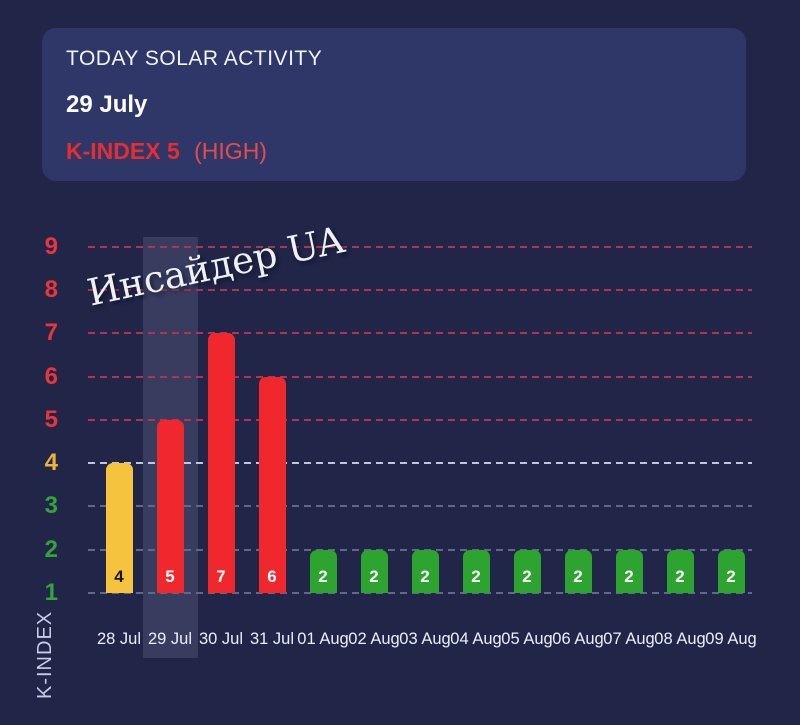 The width and height of the screenshot is (800, 725). What do you see at coordinates (45, 654) in the screenshot?
I see `y-axis-title: K-INDEX` at bounding box center [45, 654].